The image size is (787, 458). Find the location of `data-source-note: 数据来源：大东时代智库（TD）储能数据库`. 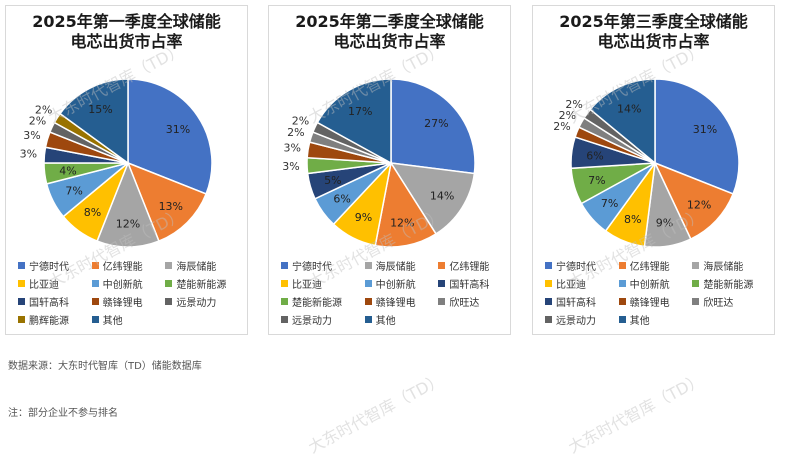

data-source-note: 数据来源：大东时代智库（TD）储能数据库 is located at coordinates (105, 366).